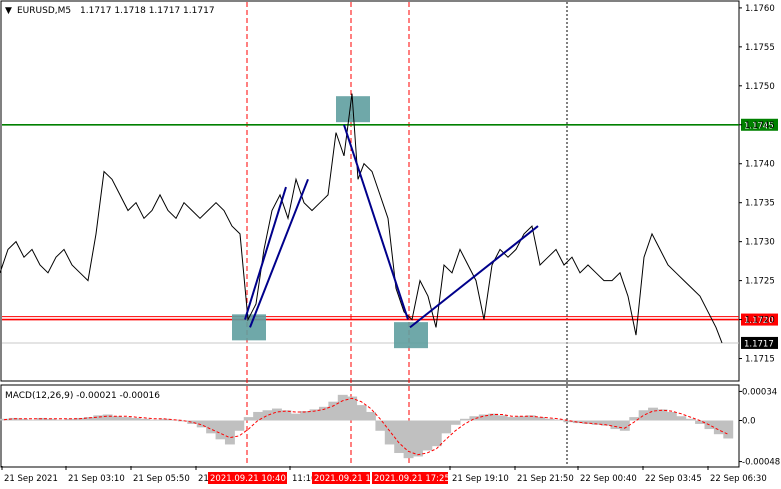 This screenshot has height=489, width=781. What do you see at coordinates (749, 422) in the screenshot?
I see `macd-tick-label: 0.0` at bounding box center [749, 422].